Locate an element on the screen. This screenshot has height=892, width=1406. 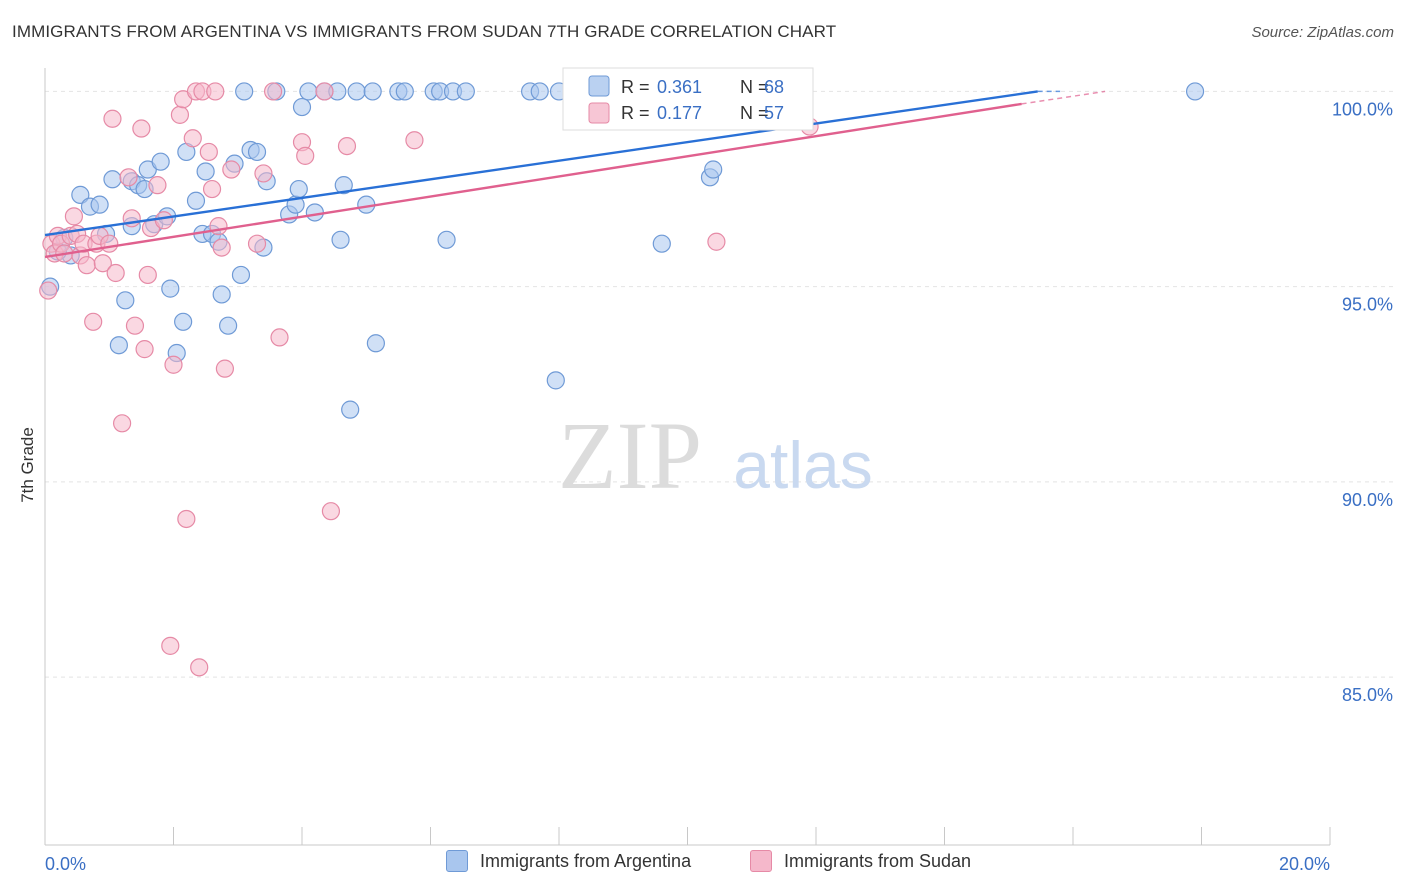
trend-line-argentina is located at coordinates (541, 163).